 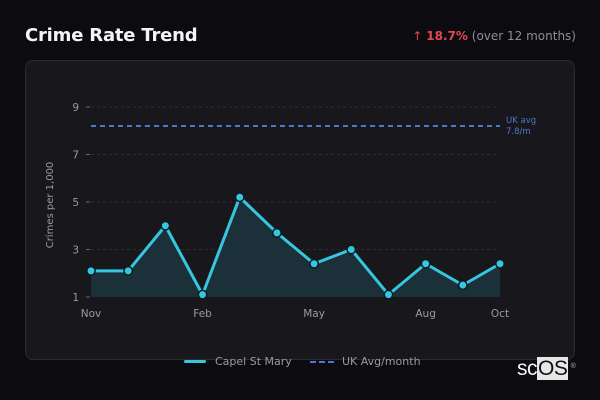 What do you see at coordinates (523, 36) in the screenshot?
I see `change-period: (over 12 months)` at bounding box center [523, 36].